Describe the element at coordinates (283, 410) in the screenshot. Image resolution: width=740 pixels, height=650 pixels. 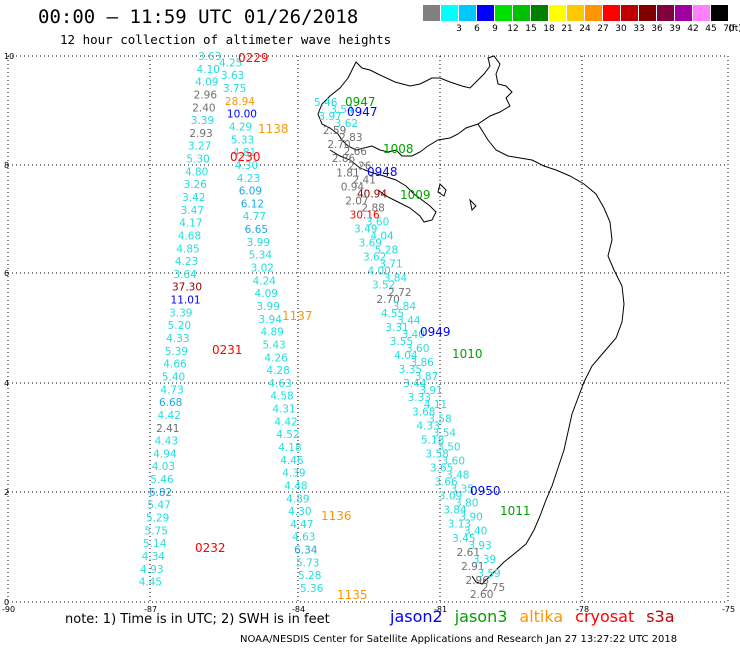
I see `swh-value: 4.31` at that location.